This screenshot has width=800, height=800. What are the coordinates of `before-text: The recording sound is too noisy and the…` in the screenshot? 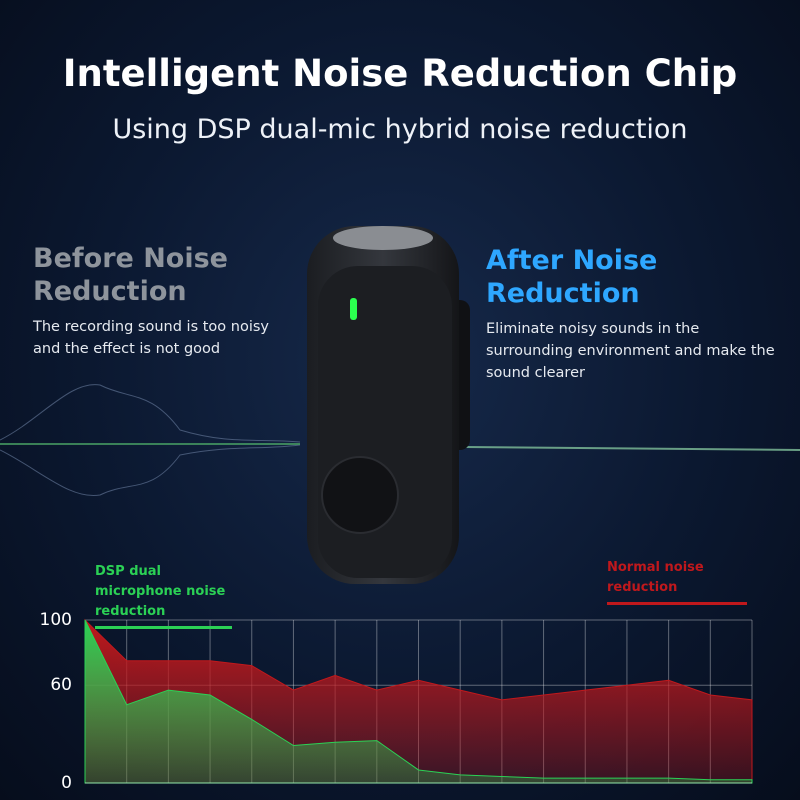 It's located at (151, 338).